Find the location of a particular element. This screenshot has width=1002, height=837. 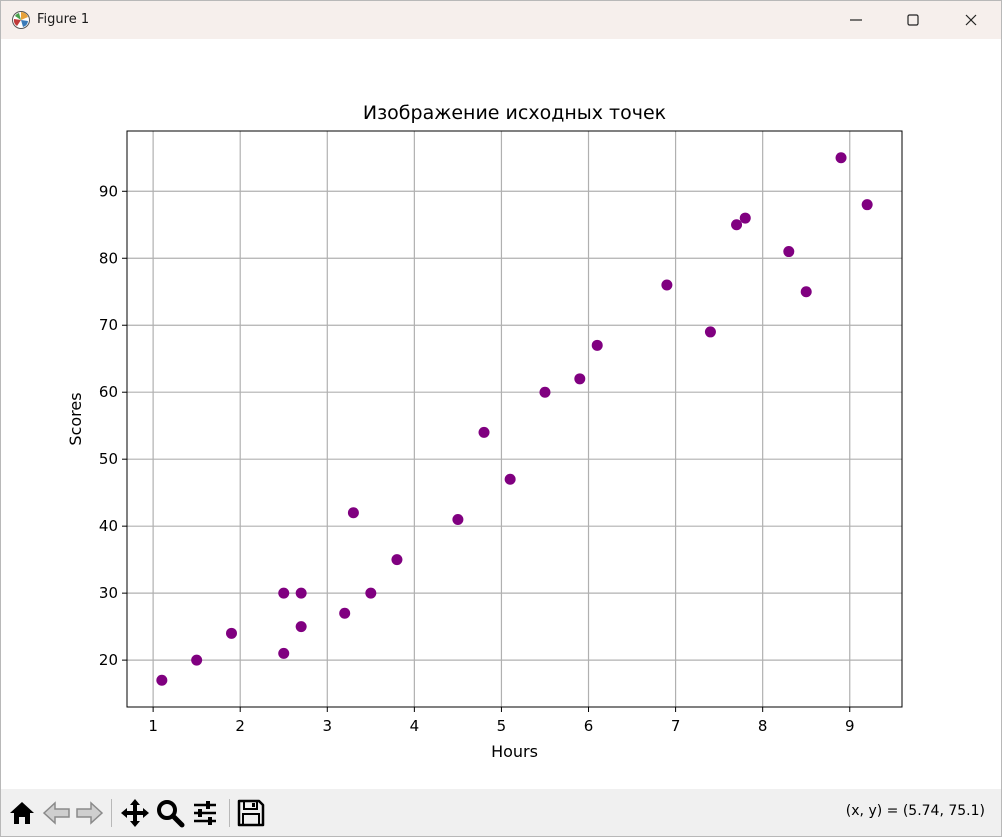

configure-subplots-button is located at coordinates (205, 813).